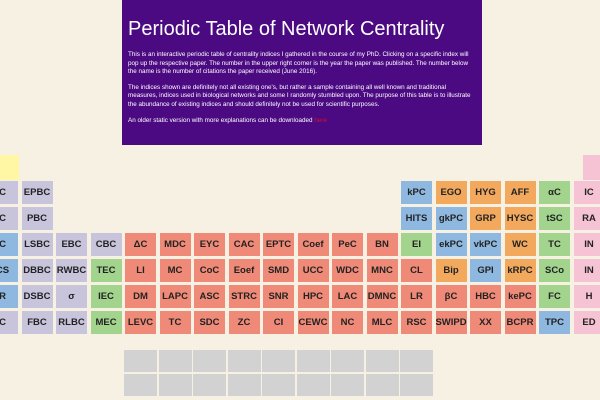 The width and height of the screenshot is (600, 400). Describe the element at coordinates (485, 218) in the screenshot. I see `index-cell: GRP` at that location.